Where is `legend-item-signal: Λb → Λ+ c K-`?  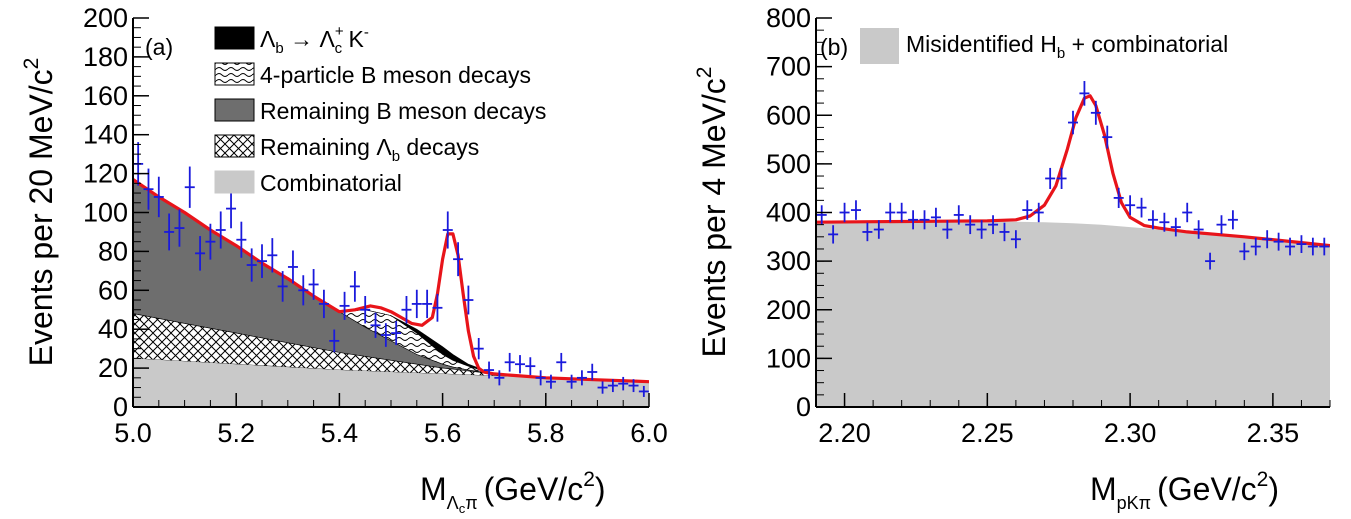 legend-item-signal: Λb → Λ+ c K- is located at coordinates (291, 40).